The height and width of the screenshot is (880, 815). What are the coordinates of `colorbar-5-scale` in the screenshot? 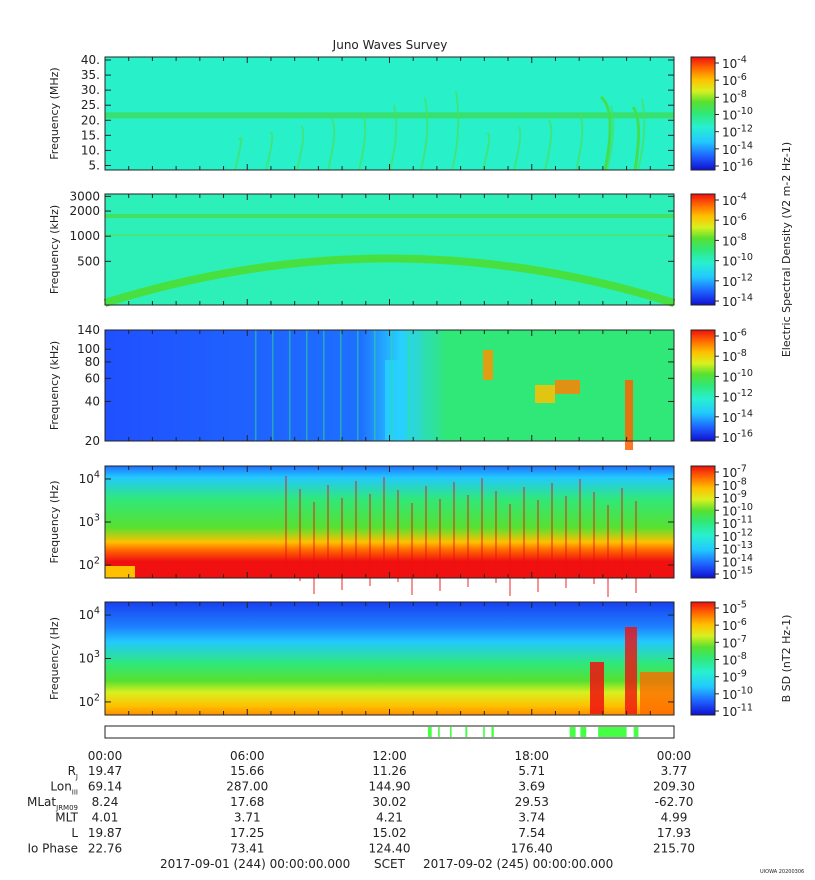 It's located at (703, 658).